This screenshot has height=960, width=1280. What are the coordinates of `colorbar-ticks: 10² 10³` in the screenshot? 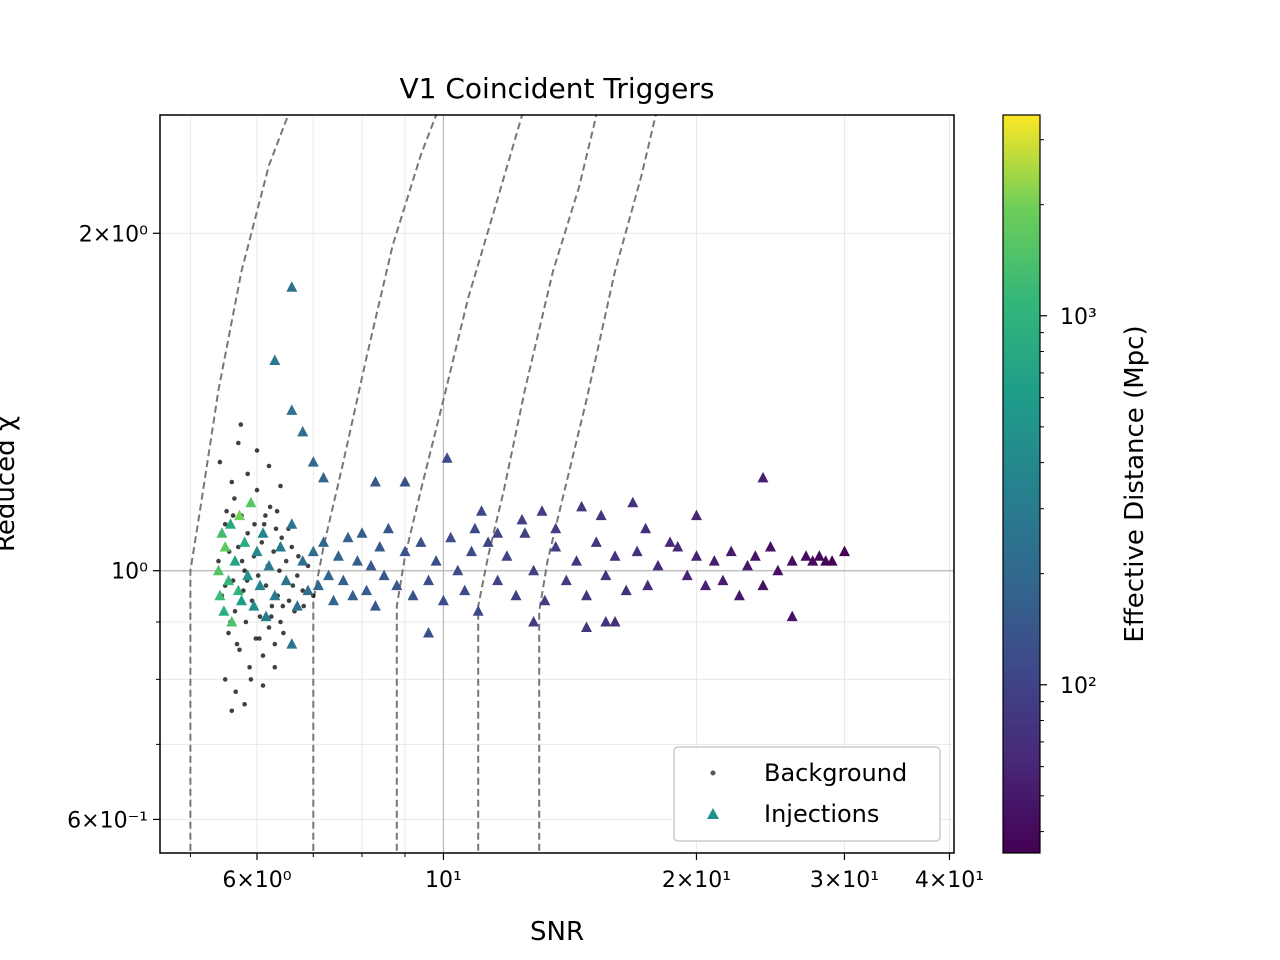 It's located at (1068, 486).